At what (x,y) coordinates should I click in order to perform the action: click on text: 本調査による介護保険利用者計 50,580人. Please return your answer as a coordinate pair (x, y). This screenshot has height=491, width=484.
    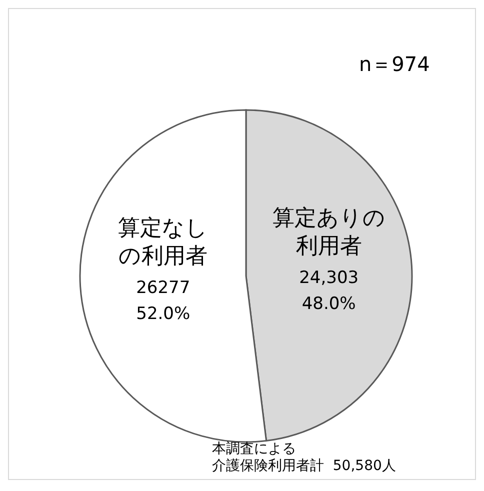
    Looking at the image, I should click on (304, 458).